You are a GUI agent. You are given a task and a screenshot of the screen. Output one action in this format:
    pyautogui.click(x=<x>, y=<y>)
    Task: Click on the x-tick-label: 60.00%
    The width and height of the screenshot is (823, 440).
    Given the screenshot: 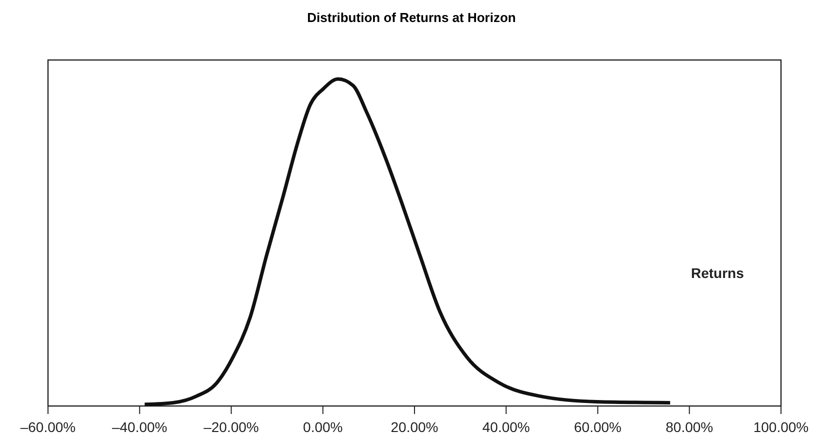 What is the action you would take?
    pyautogui.click(x=598, y=427)
    